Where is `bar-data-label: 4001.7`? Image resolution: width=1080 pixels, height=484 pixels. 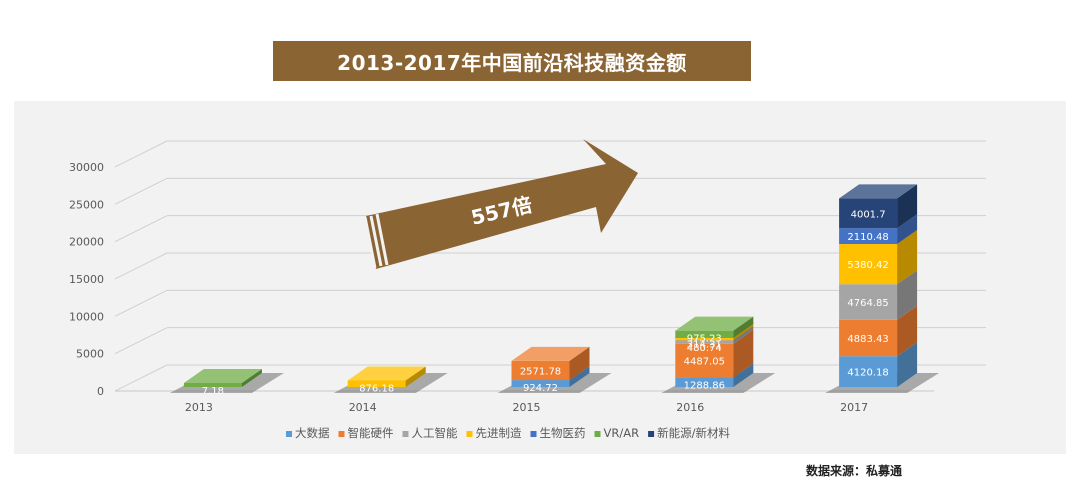
bar-data-label: 4001.7 is located at coordinates (868, 214).